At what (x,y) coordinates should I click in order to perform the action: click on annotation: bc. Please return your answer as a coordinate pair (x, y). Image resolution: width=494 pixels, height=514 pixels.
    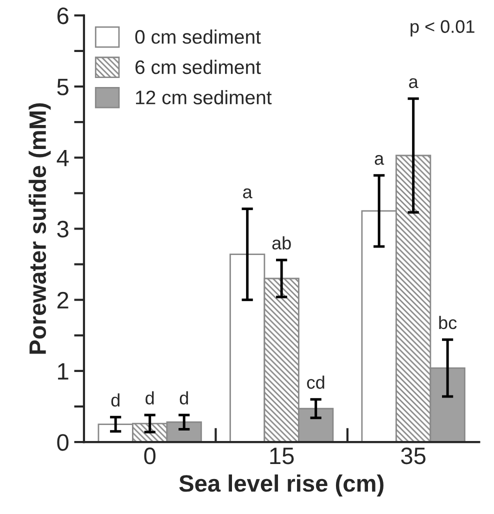
    Looking at the image, I should click on (448, 323).